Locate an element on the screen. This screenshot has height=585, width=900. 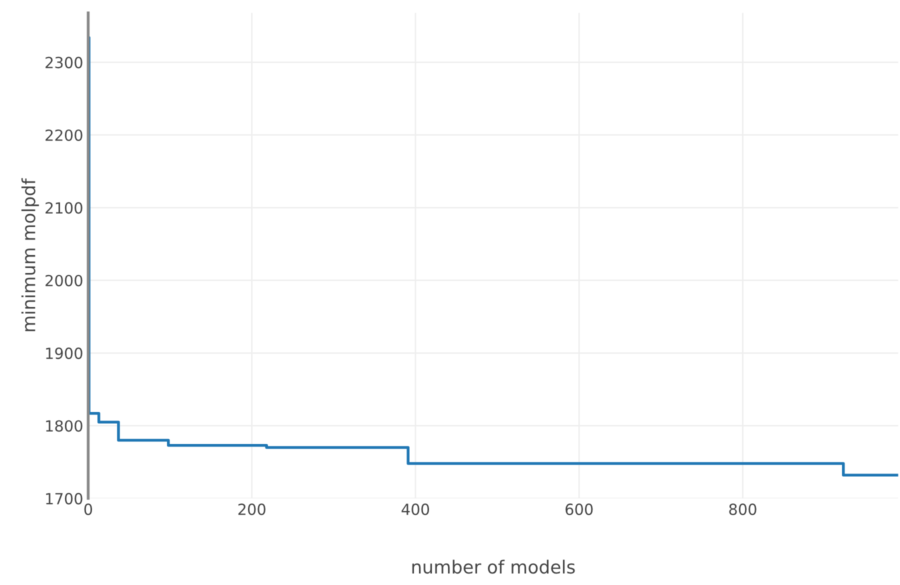
x-tick-label: 400 is located at coordinates (416, 510).